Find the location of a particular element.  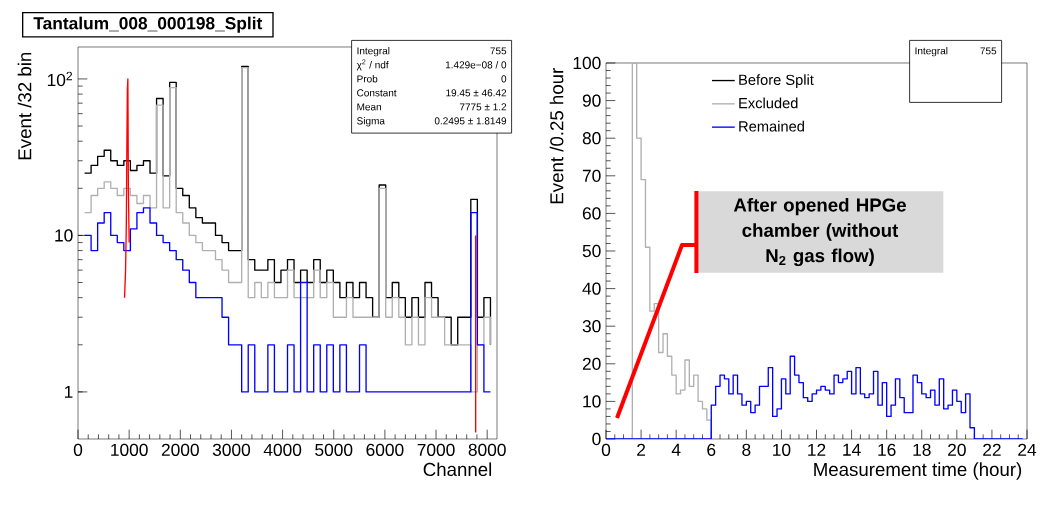

x-tick-label: 24 is located at coordinates (1027, 449).